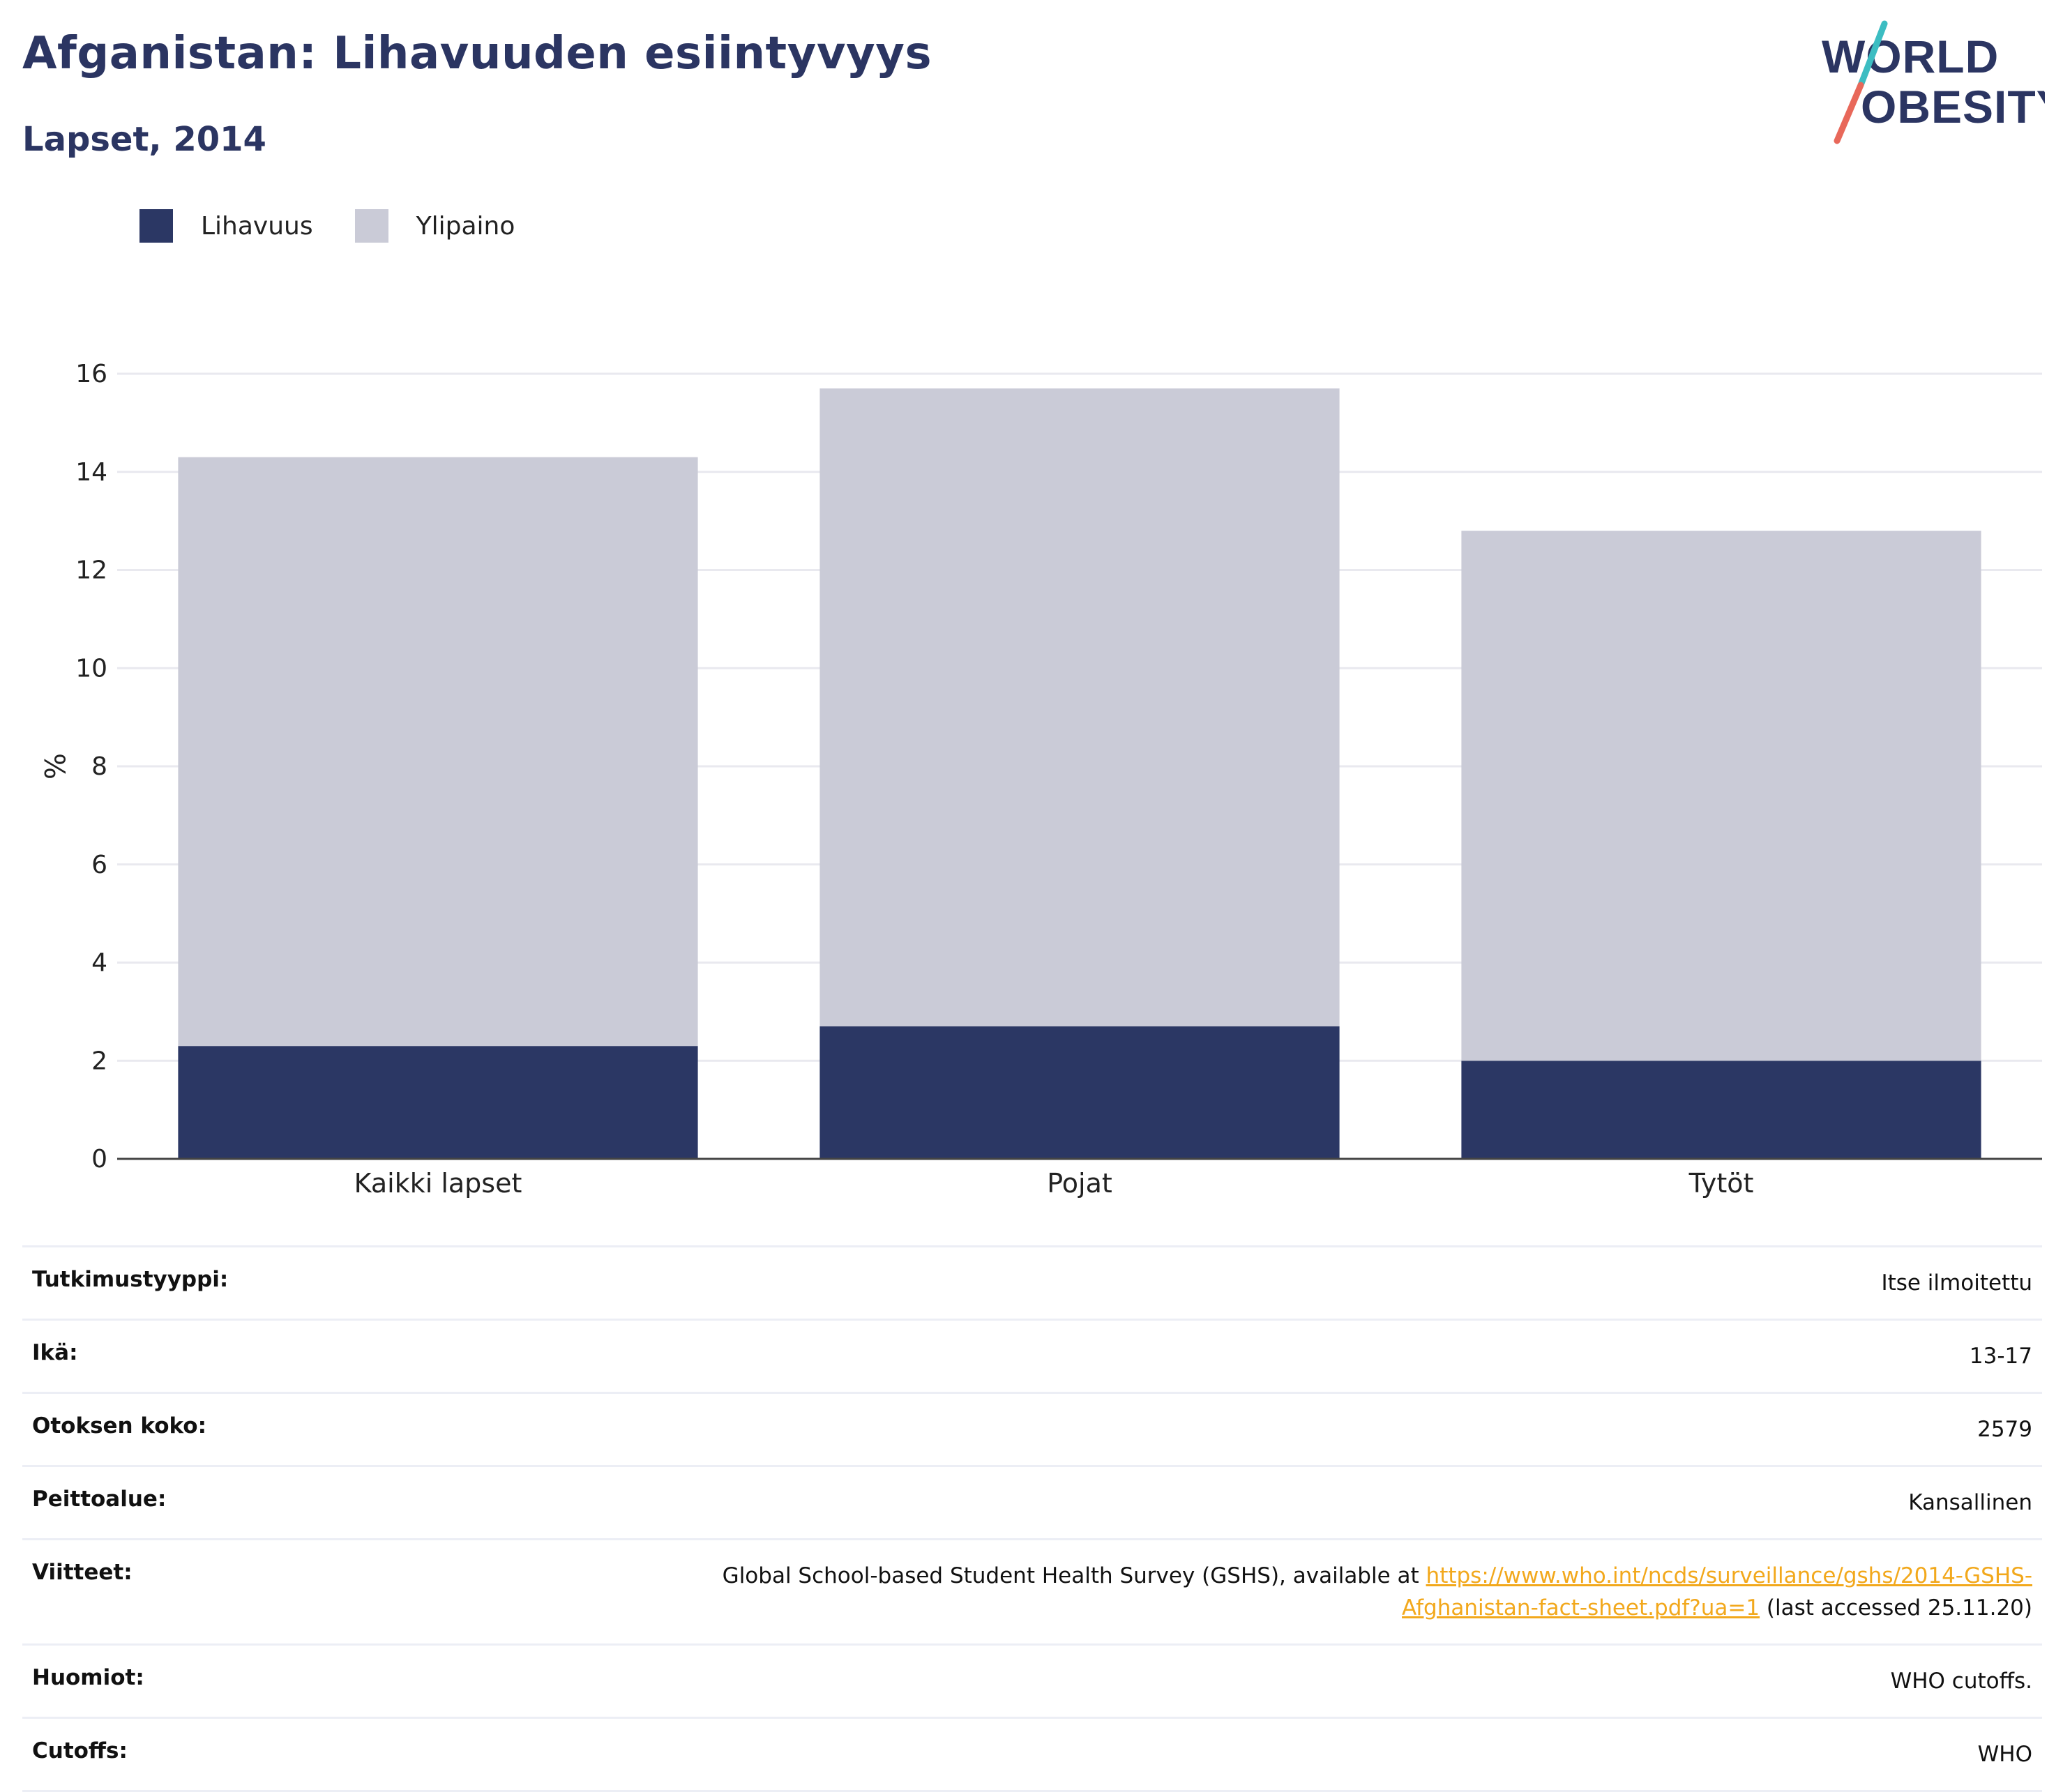  What do you see at coordinates (466, 226) in the screenshot?
I see `legend-label-ylipaino: Ylipaino` at bounding box center [466, 226].